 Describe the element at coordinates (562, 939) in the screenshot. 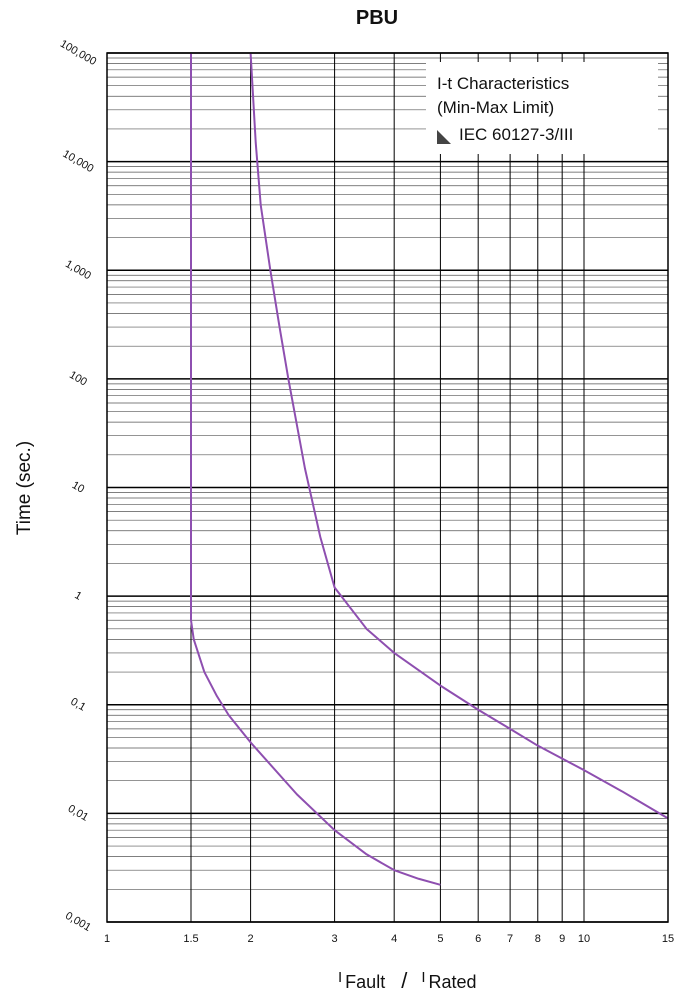

I see `x-tick-label: 9` at that location.